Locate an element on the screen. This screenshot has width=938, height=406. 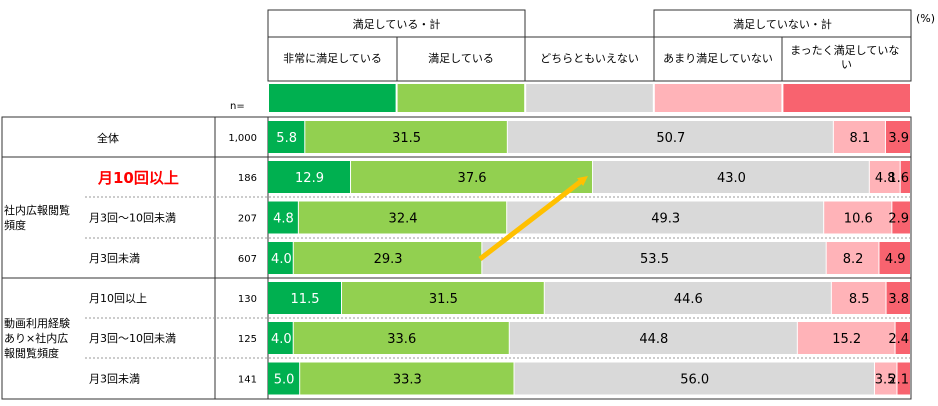
data-label: 1.6 is located at coordinates (898, 178).